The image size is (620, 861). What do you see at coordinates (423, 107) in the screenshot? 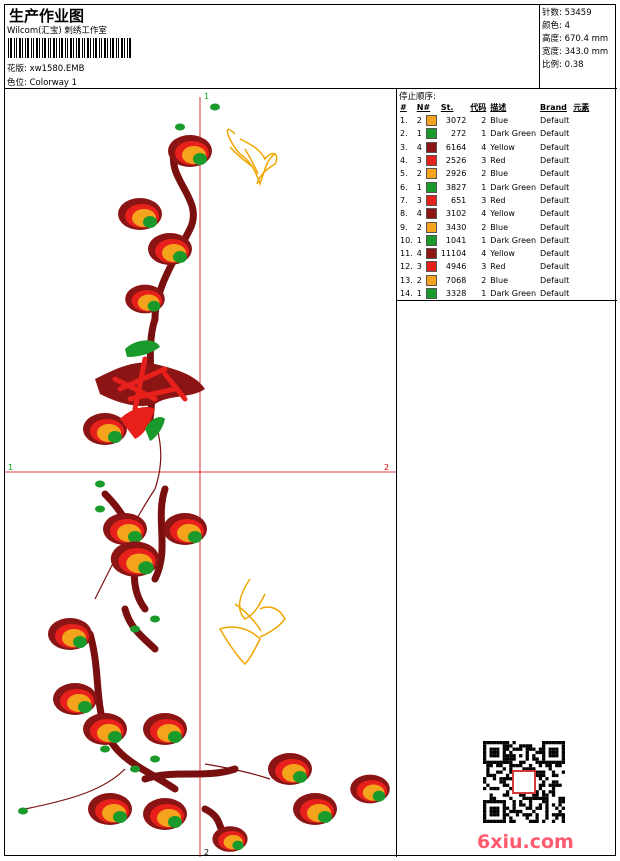
I see `col-needle: N#` at bounding box center [423, 107].